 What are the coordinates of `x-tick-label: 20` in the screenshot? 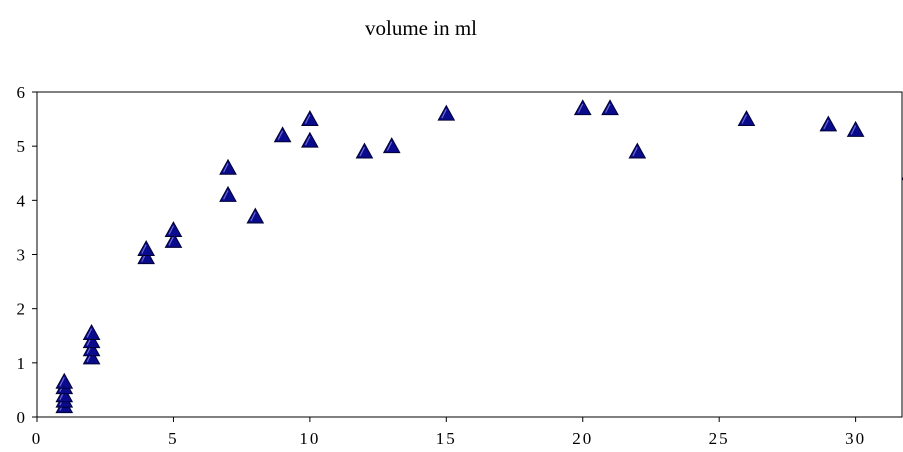 It's located at (582, 438).